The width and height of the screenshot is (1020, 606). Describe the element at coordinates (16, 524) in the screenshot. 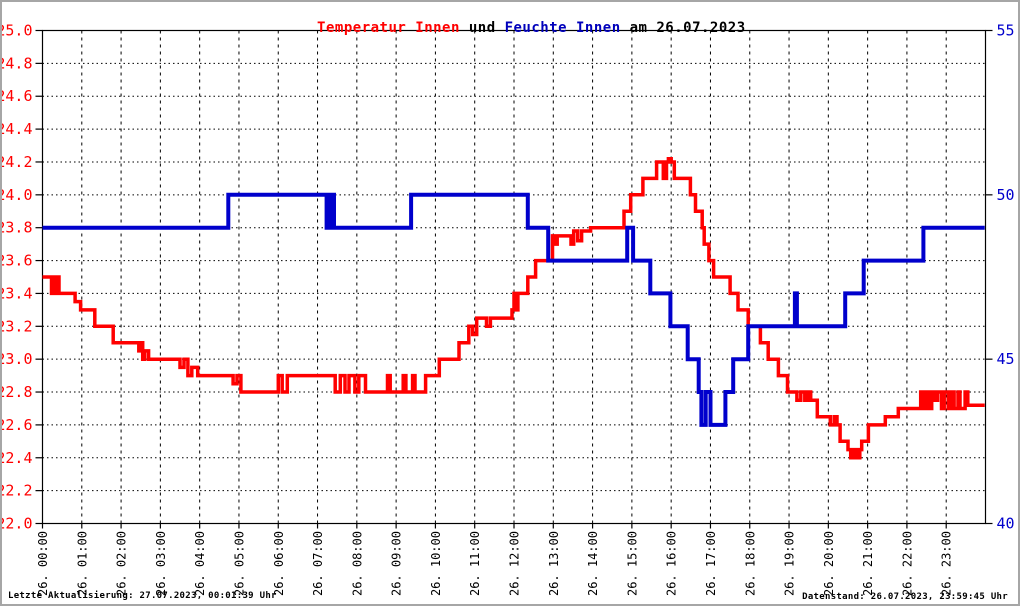

I see `y-left-tick-label: 22.0` at that location.